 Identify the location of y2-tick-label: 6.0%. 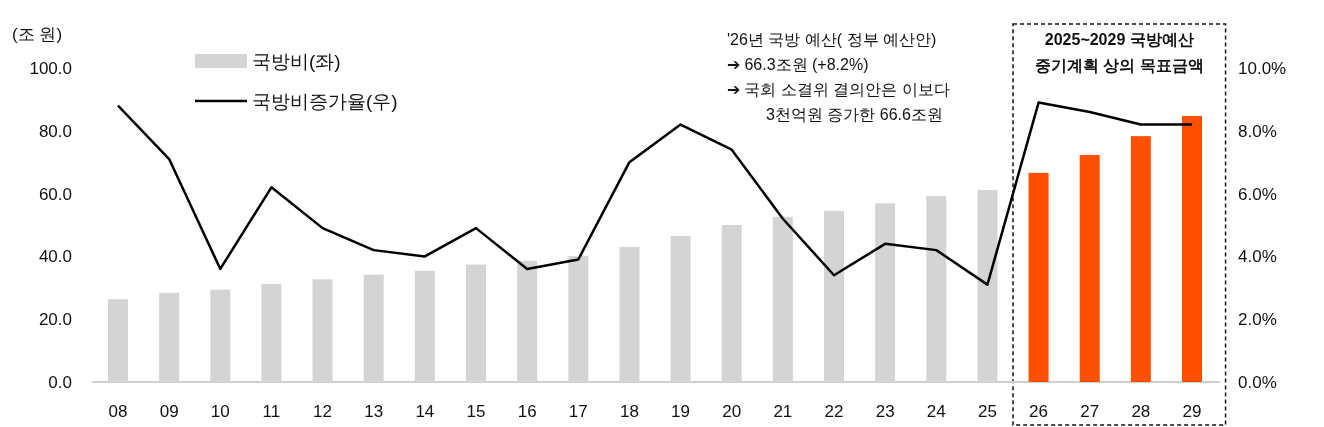
(1257, 194).